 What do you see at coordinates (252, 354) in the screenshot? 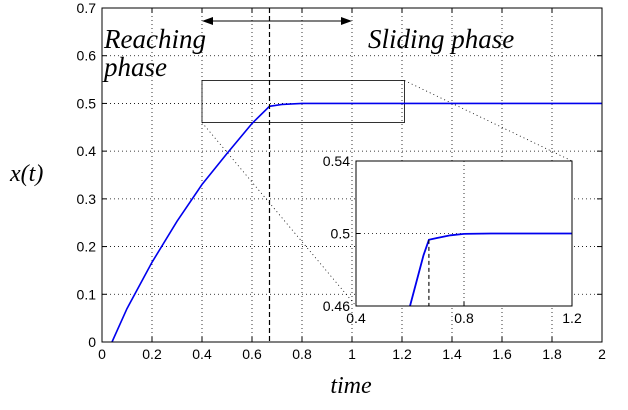
I see `x-tick-label: 0.6` at bounding box center [252, 354].